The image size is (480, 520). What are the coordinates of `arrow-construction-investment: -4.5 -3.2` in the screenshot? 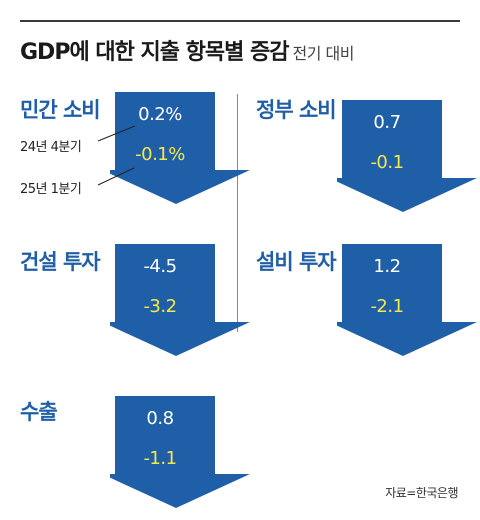 It's located at (180, 300).